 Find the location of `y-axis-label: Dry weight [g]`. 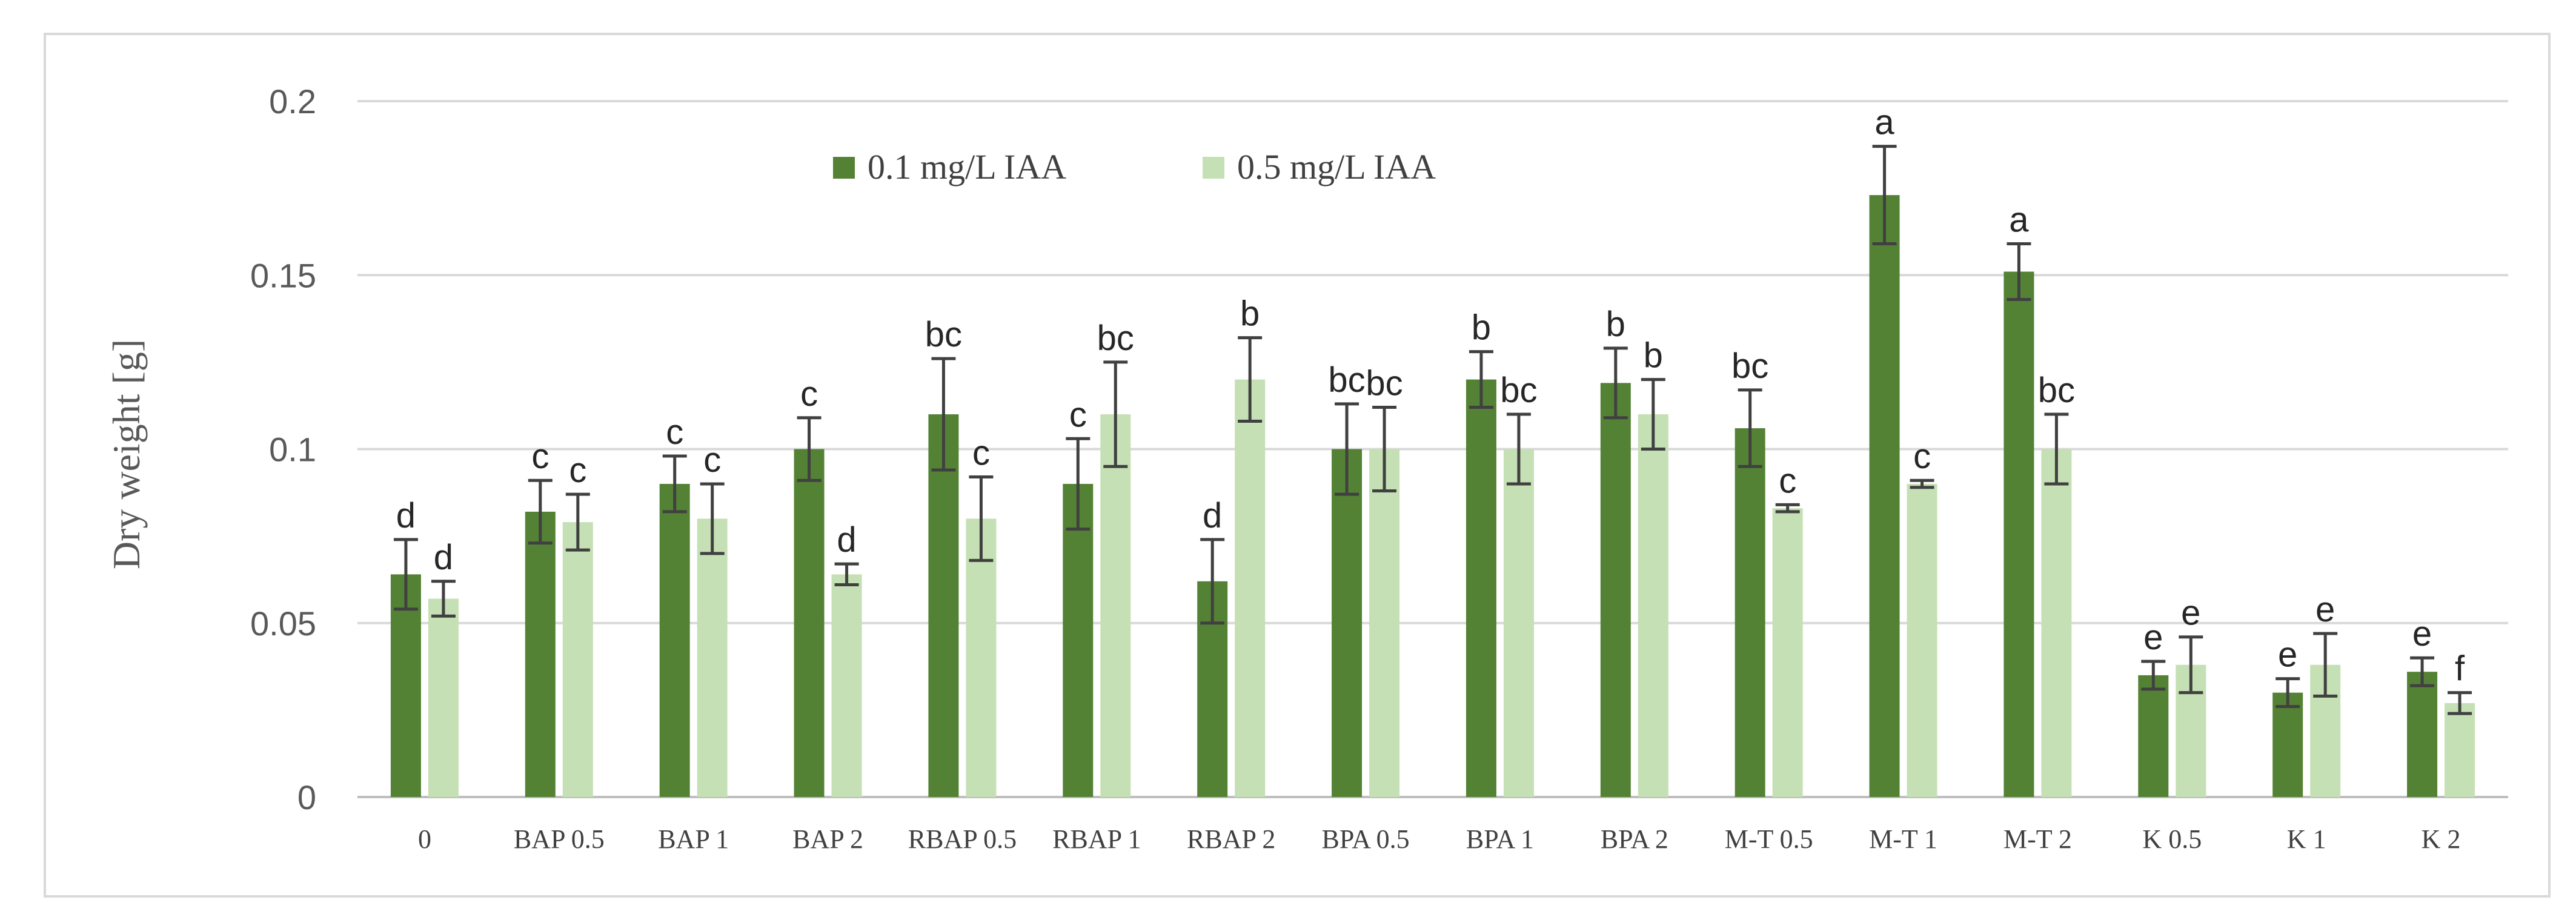

y-axis-label: Dry weight [g] is located at coordinates (127, 454).